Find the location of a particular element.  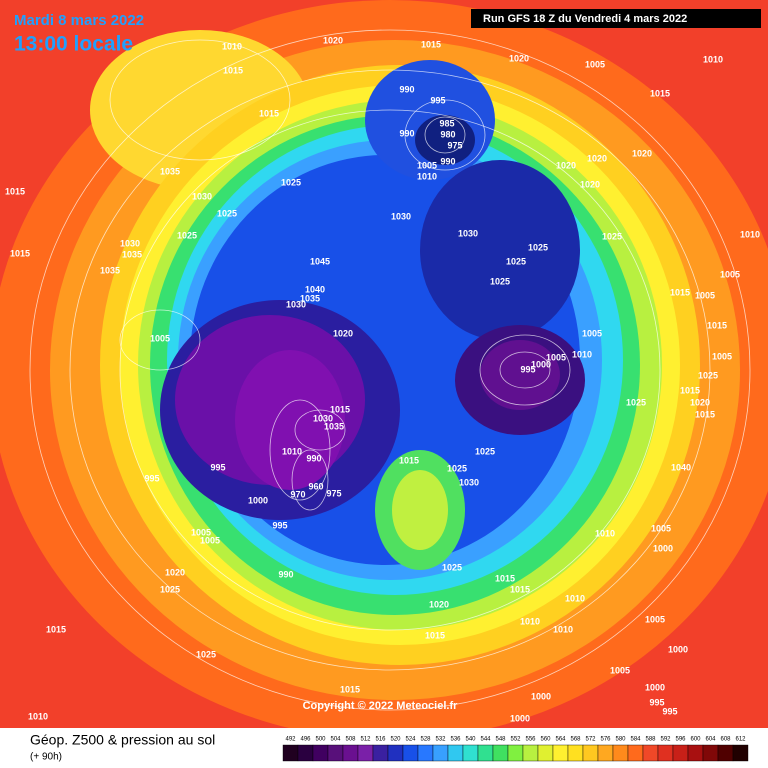

colorbar-label: 512 is located at coordinates (365, 740).